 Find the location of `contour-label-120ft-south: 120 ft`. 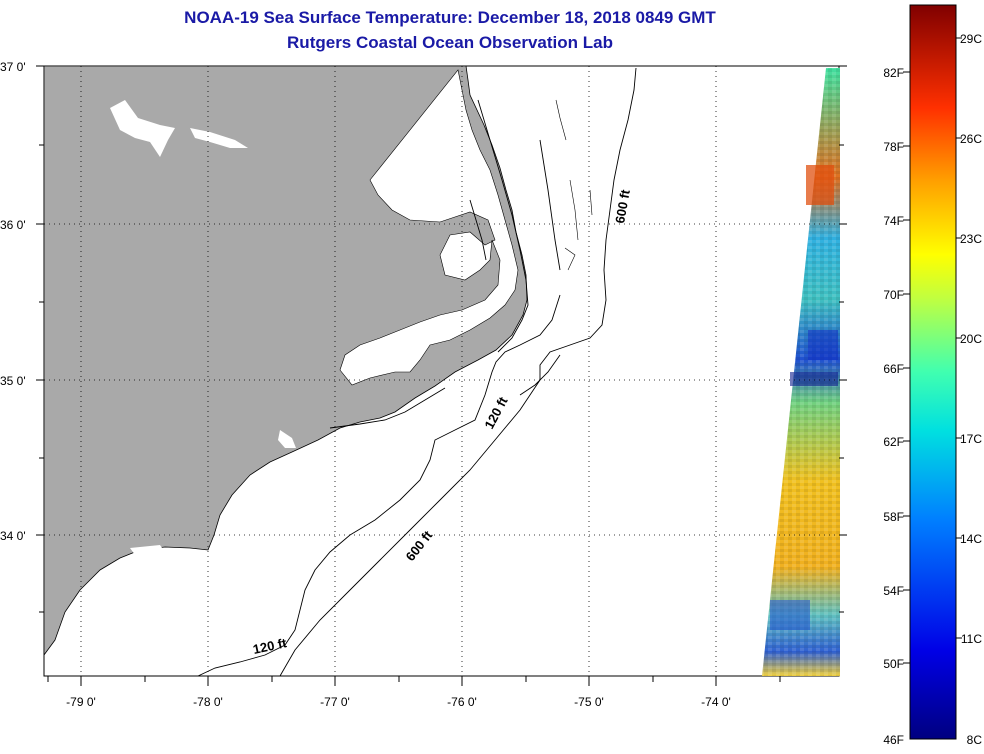

contour-label-120ft-south: 120 ft is located at coordinates (270, 646).